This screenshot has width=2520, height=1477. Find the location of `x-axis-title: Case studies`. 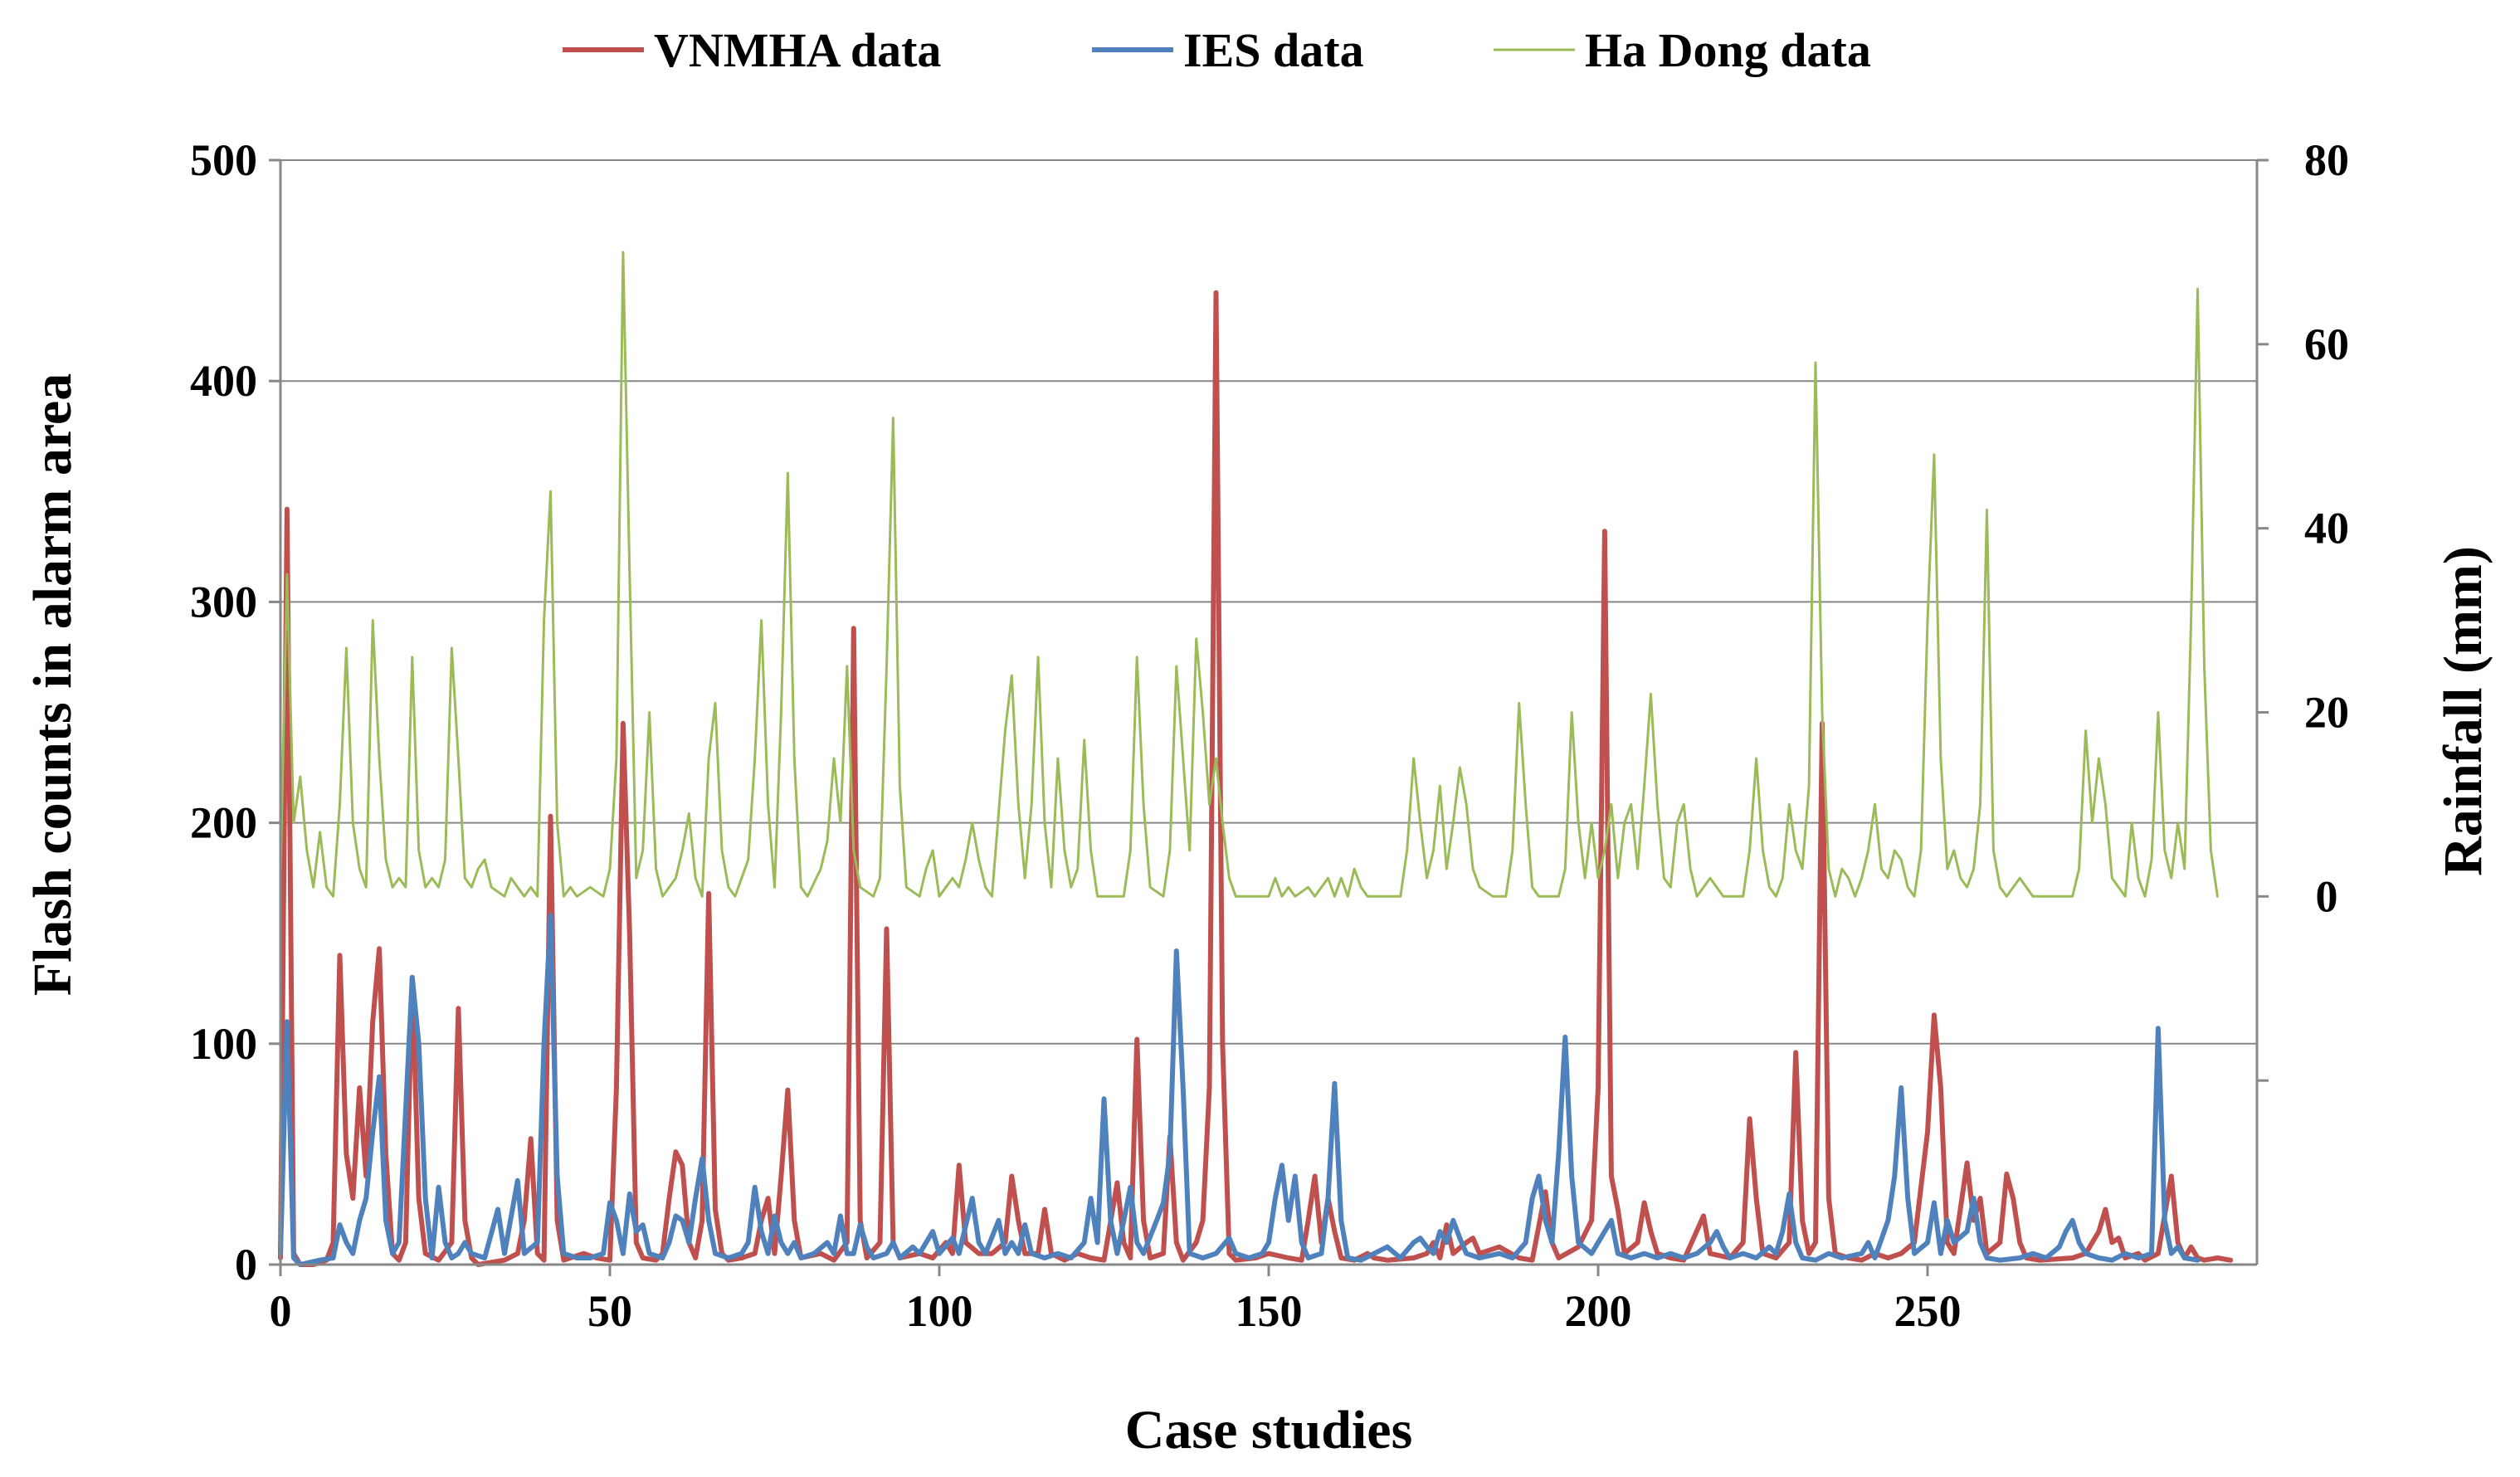

x-axis-title: Case studies is located at coordinates (1269, 1430).